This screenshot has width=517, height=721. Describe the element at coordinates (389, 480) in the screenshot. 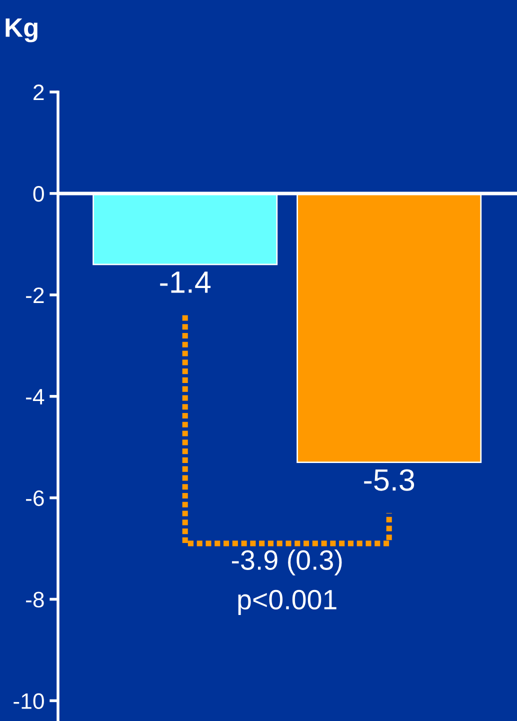

I see `data-label: -5.3` at that location.